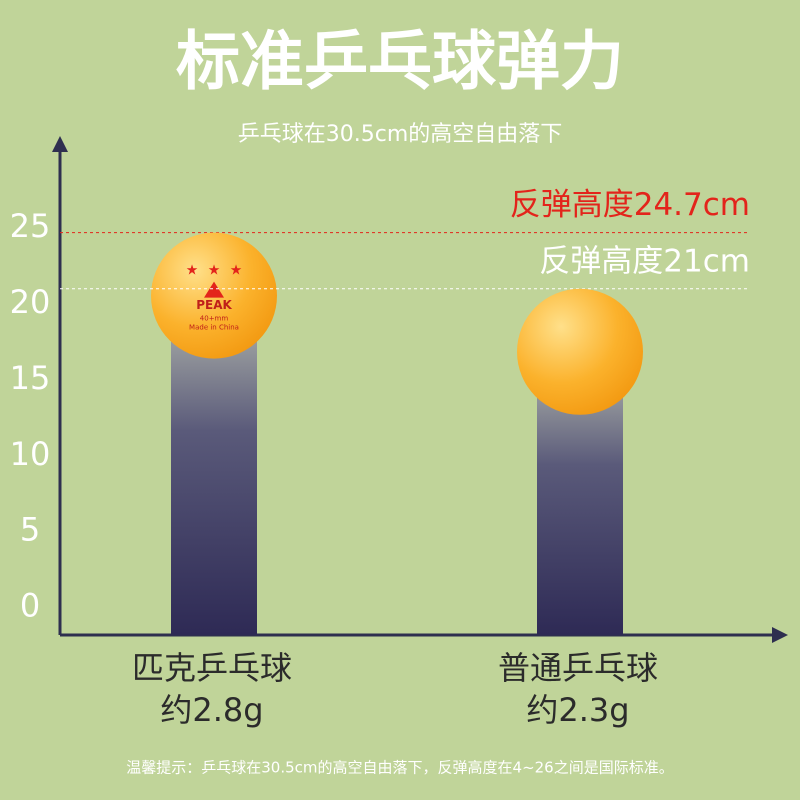 This screenshot has height=800, width=800. I want to click on value-label: 反弹高度21cm, so click(644, 261).